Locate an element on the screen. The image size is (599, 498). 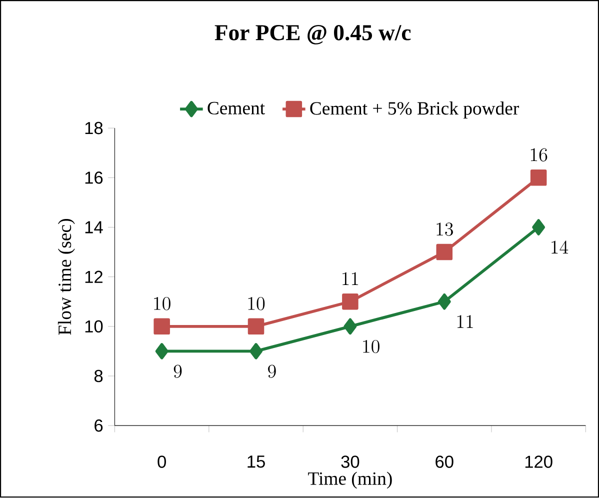
legend-label: Cement is located at coordinates (236, 108).